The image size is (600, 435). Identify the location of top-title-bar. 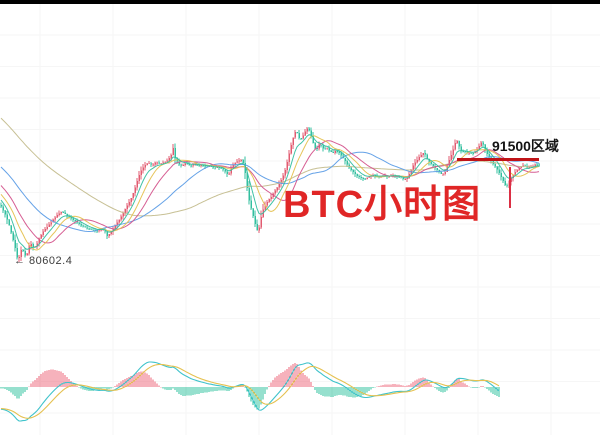
(300, 2).